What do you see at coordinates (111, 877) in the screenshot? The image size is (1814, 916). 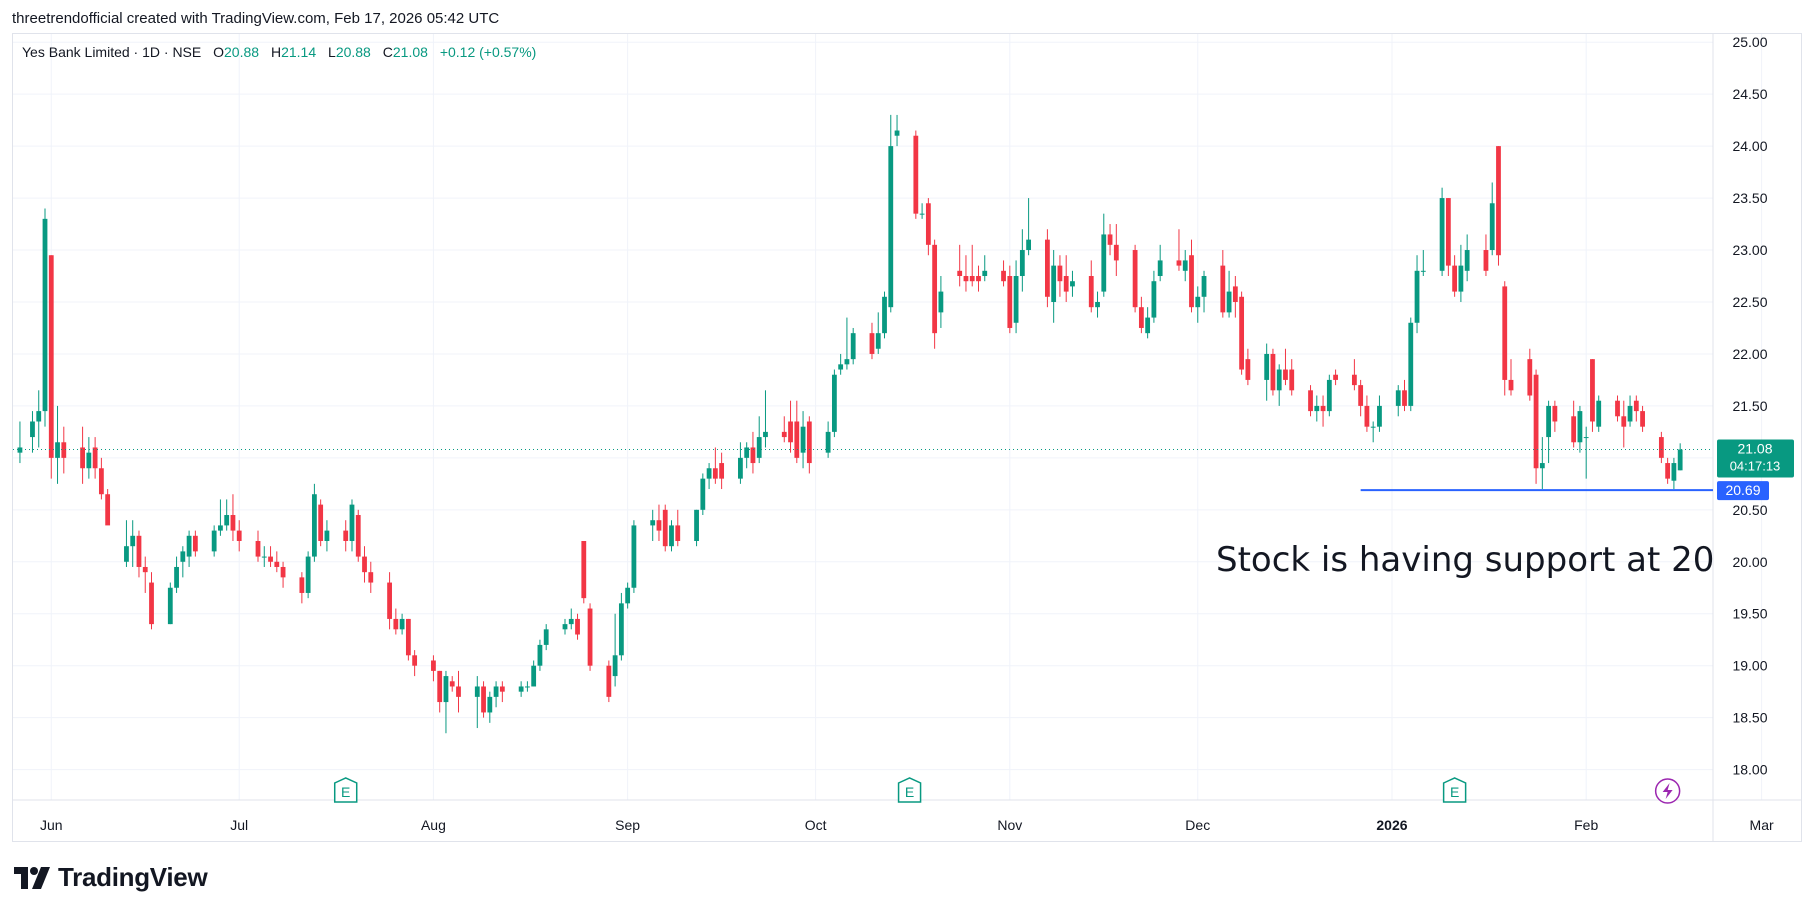 I see `tradingview-brand: TradingView` at bounding box center [111, 877].